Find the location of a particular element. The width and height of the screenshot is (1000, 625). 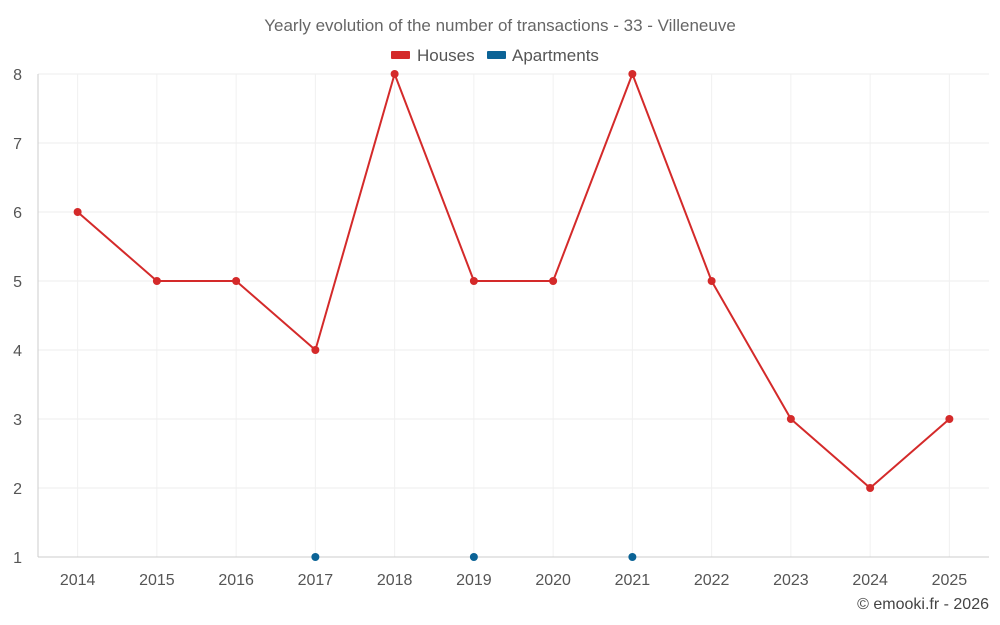

legend-swatch-apartments is located at coordinates (496, 55).